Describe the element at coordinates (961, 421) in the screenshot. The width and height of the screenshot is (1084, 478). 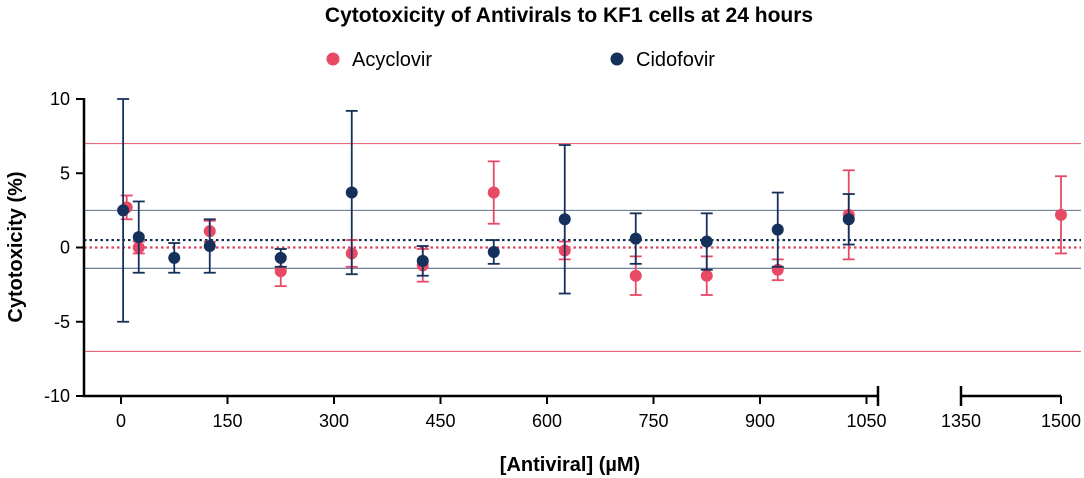
I see `x-tick-label: 1350` at that location.